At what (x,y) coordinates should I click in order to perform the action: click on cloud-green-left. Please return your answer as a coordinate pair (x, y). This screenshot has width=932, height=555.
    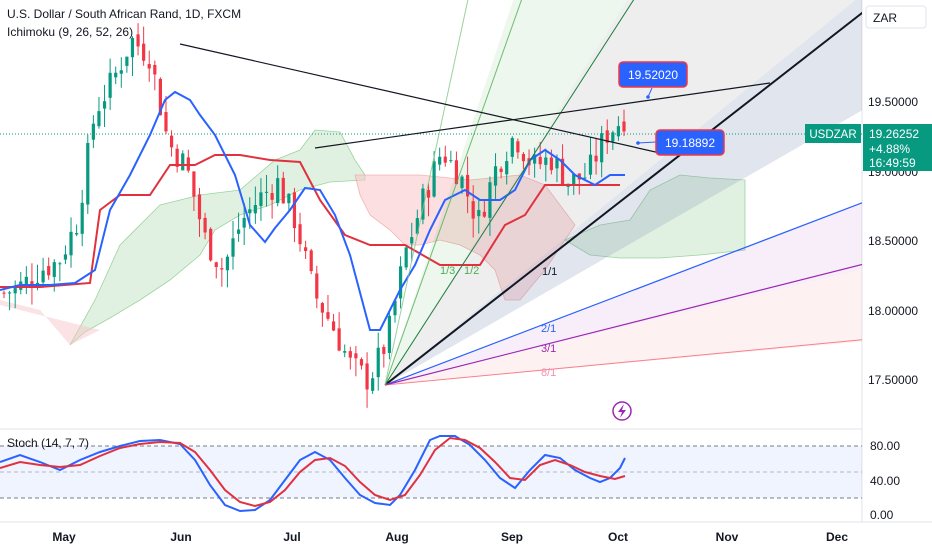
    Looking at the image, I should click on (217, 237).